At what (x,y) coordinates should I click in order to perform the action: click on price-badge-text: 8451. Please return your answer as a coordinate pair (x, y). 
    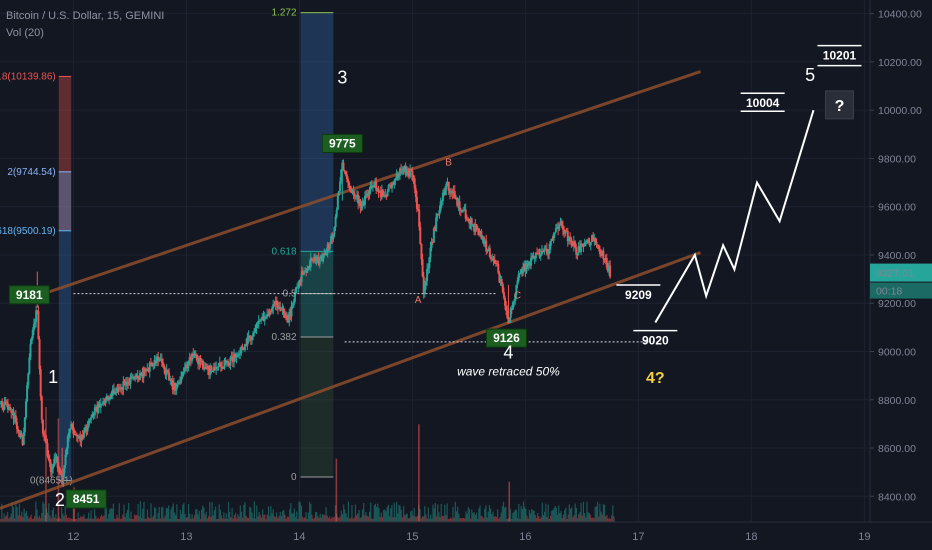
    Looking at the image, I should click on (86, 499).